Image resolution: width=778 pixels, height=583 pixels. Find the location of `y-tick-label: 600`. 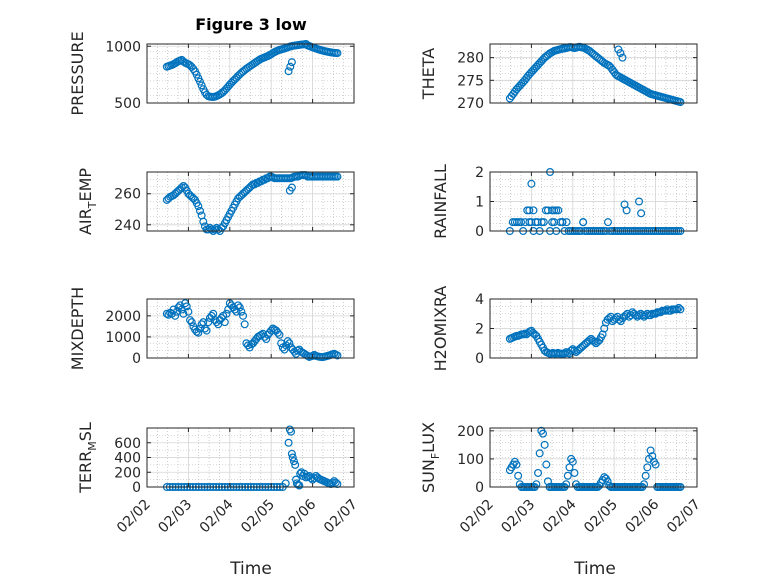

y-tick-label: 600 is located at coordinates (127, 444).